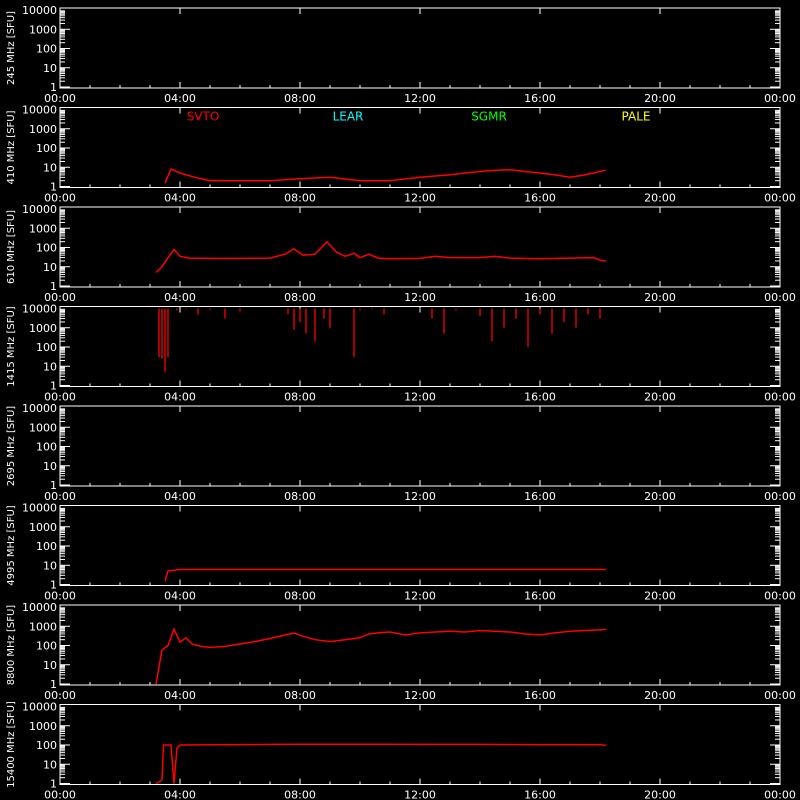  Describe the element at coordinates (11, 147) in the screenshot. I see `y-axis-label: 410 MHz [SFU]` at that location.